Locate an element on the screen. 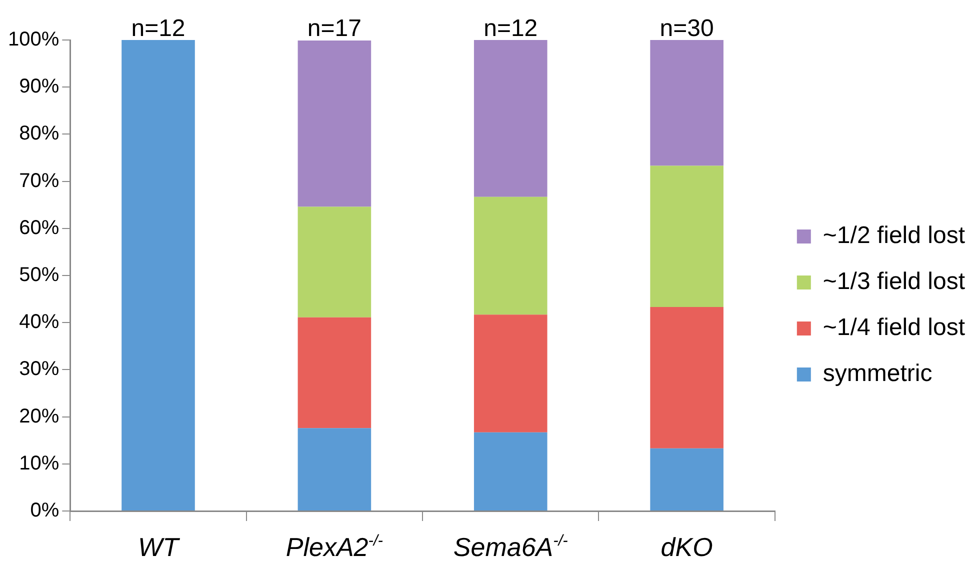  y-tick-label: 10% is located at coordinates (39, 463).